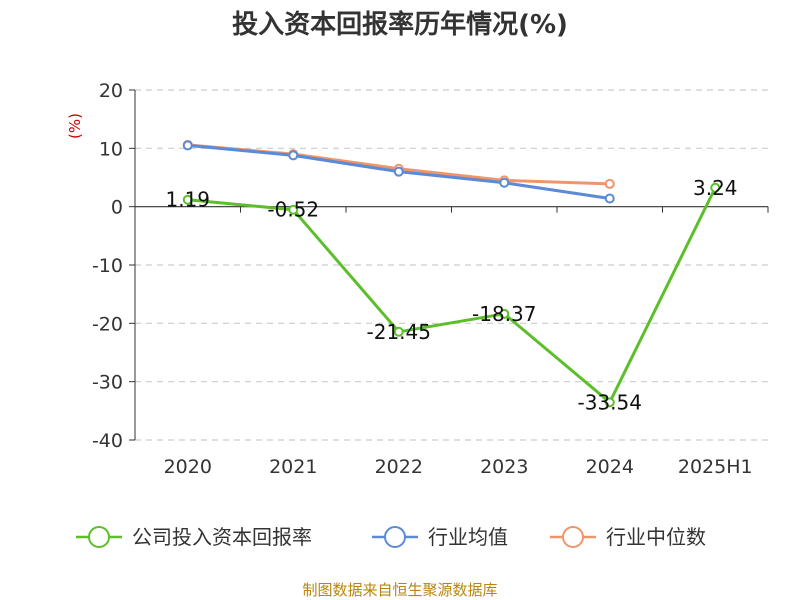  I want to click on x-tick-label: 2021, so click(293, 467).